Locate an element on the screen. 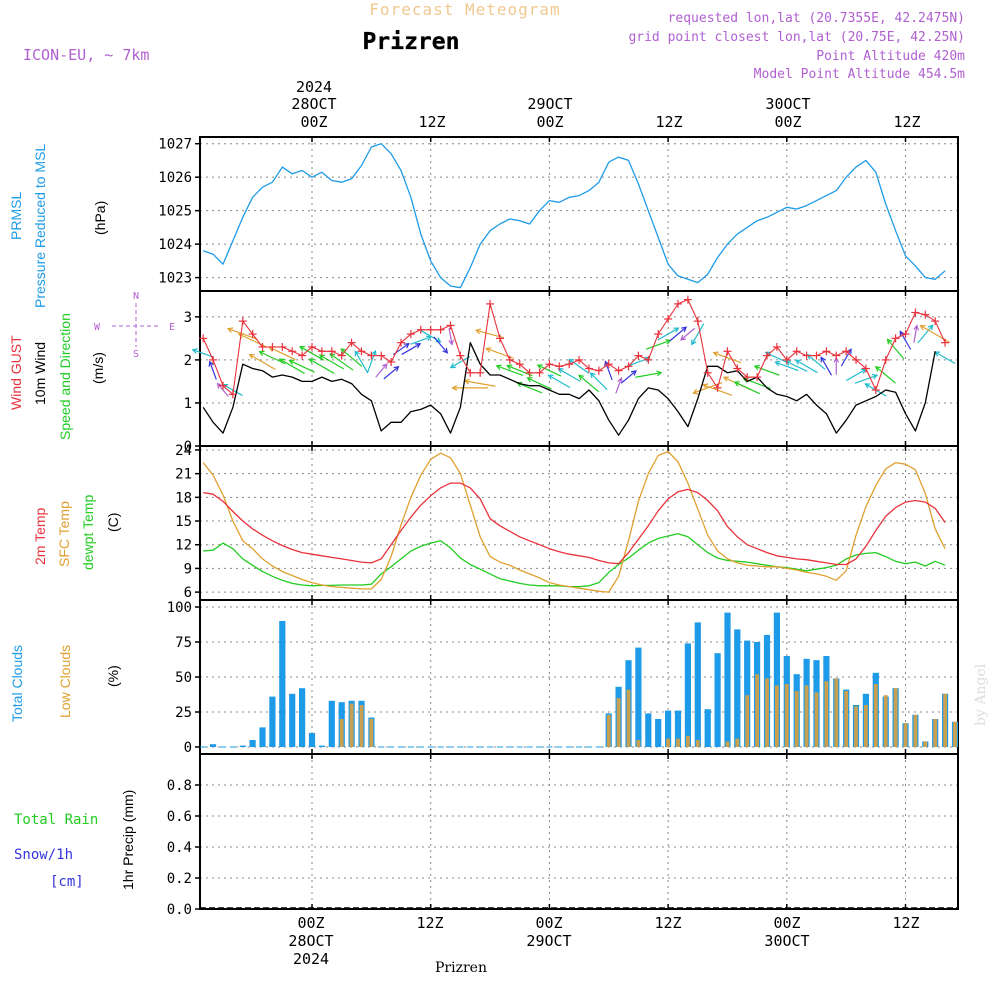 This screenshot has height=1000, width=1000. top-tick-label: 12Z is located at coordinates (431, 122).